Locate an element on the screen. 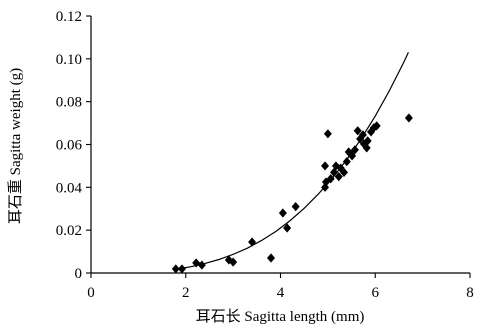 Image resolution: width=479 pixels, height=329 pixels. x-tick-label: 6 is located at coordinates (376, 293).